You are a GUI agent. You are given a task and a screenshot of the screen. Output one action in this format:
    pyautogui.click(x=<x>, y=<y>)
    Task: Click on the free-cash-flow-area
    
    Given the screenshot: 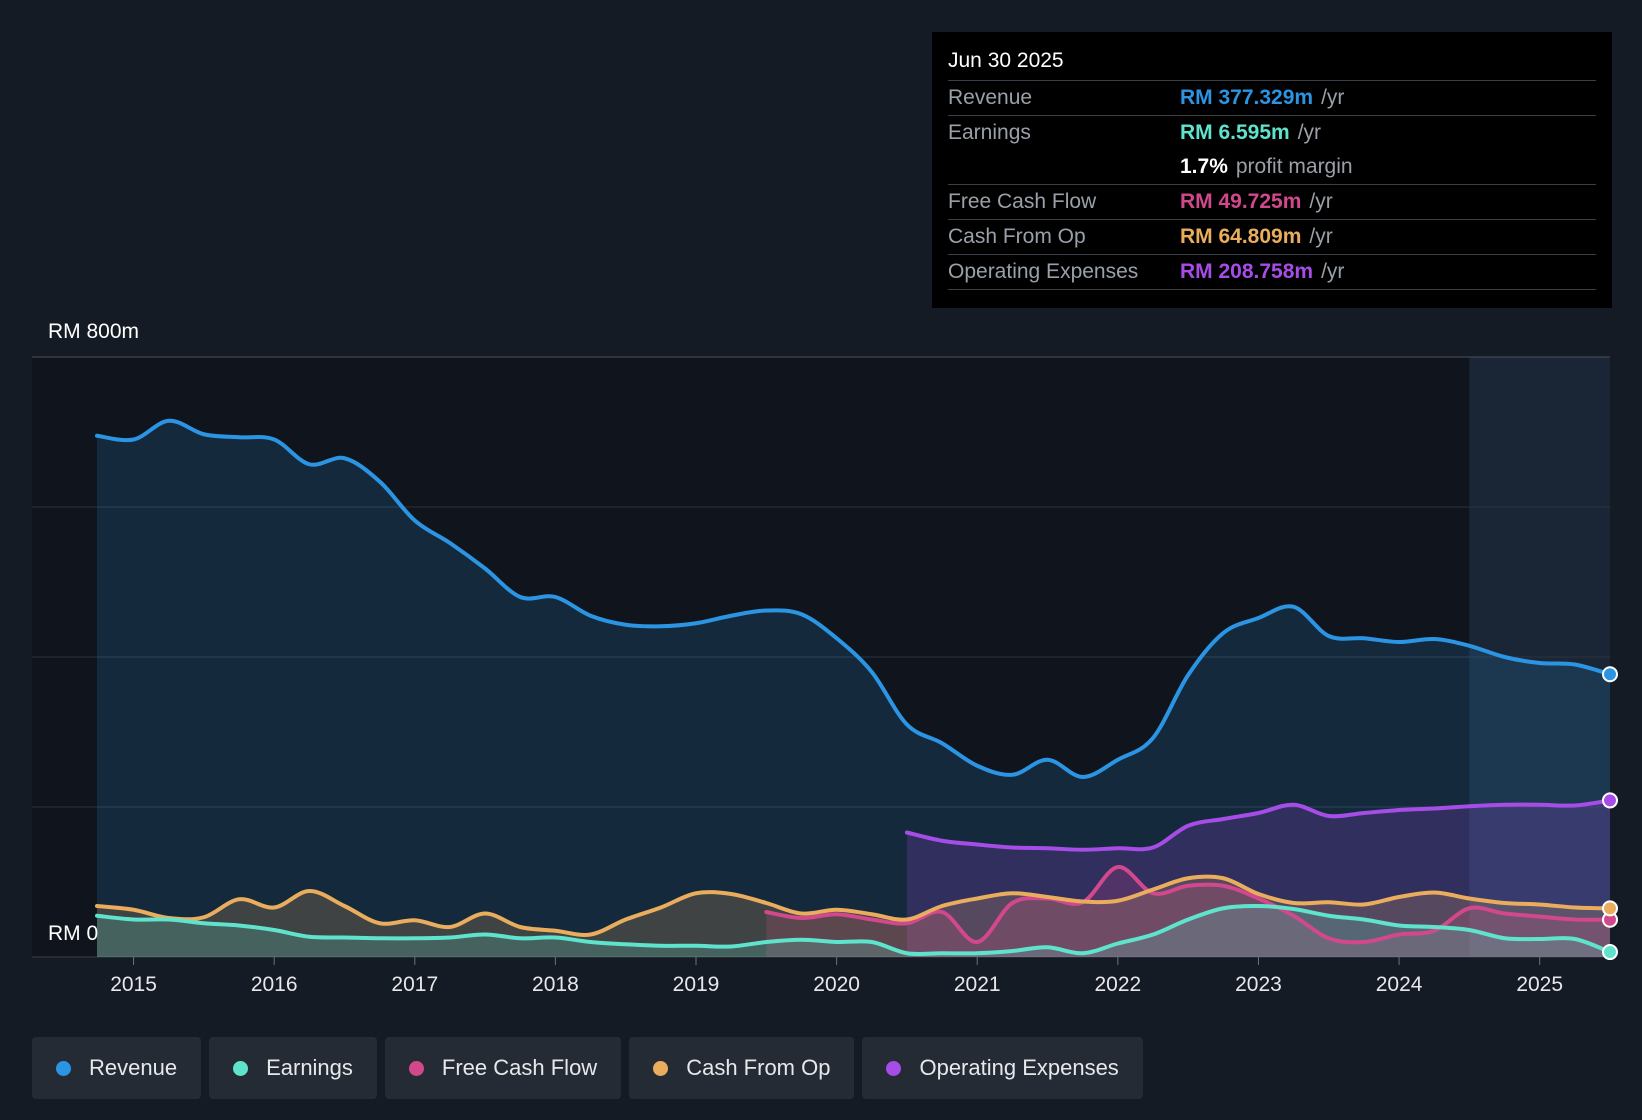 What is the action you would take?
    pyautogui.click(x=1188, y=911)
    